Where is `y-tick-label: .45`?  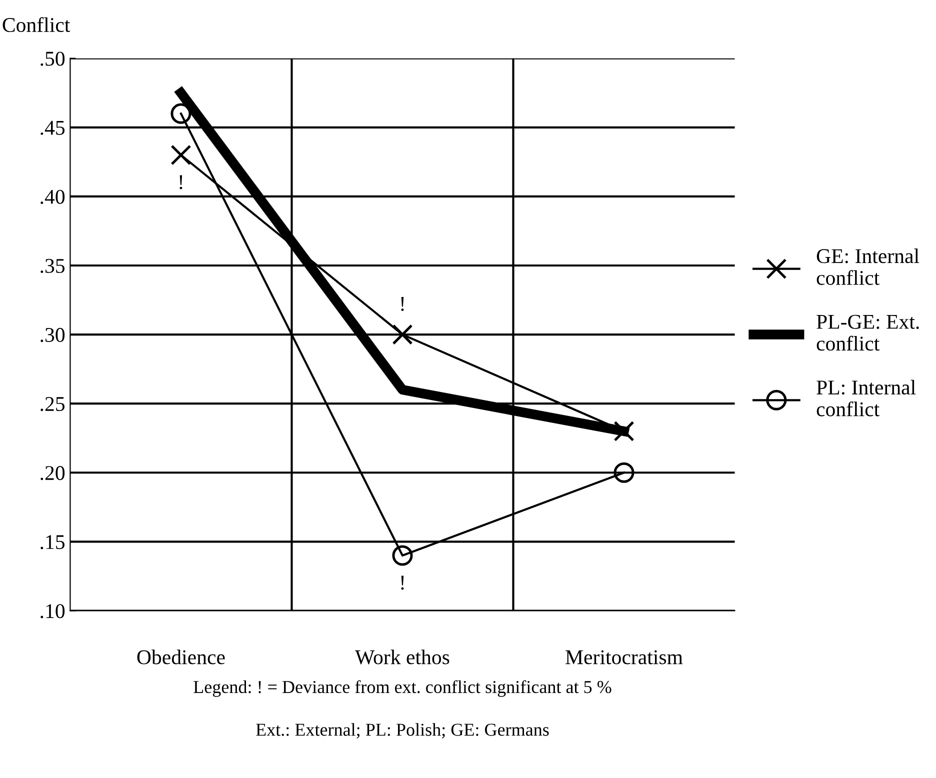 y-tick-label: .45 is located at coordinates (52, 127).